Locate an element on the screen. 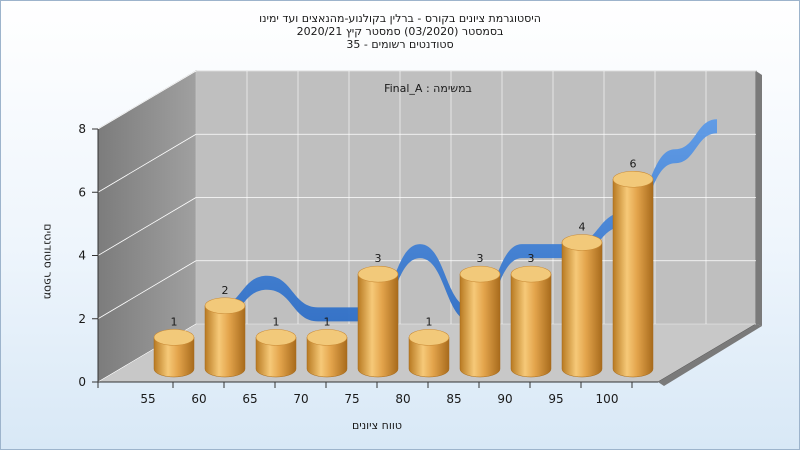 Image resolution: width=800 pixels, height=450 pixels. bar-75: 3 is located at coordinates (378, 315).